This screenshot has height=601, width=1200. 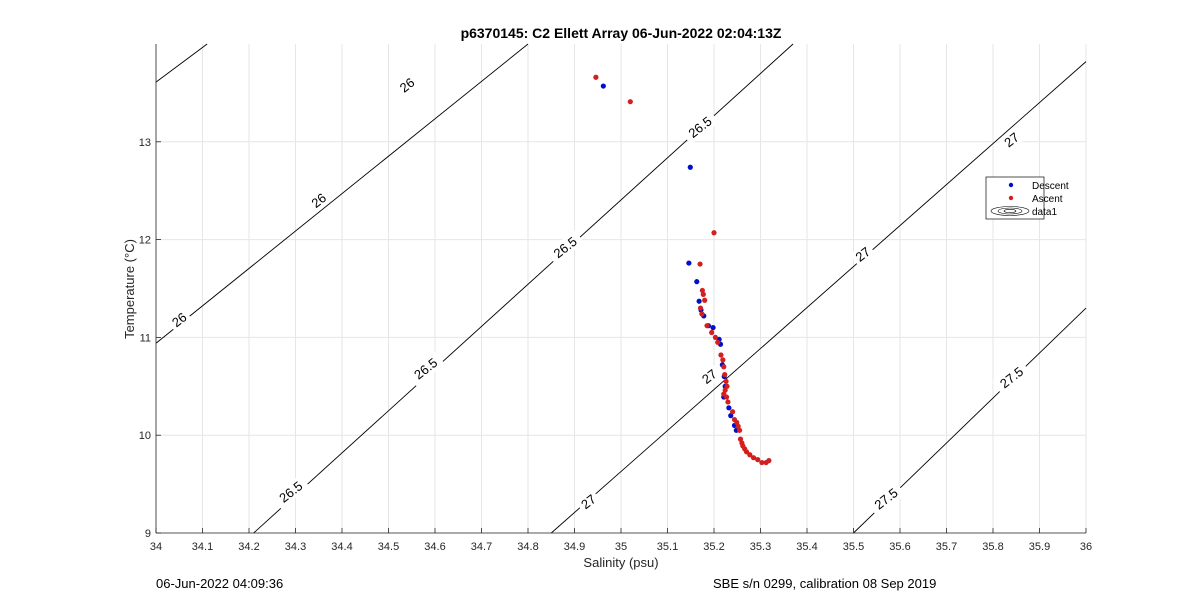 I want to click on x-tick-label: 35.8, so click(x=992, y=547).